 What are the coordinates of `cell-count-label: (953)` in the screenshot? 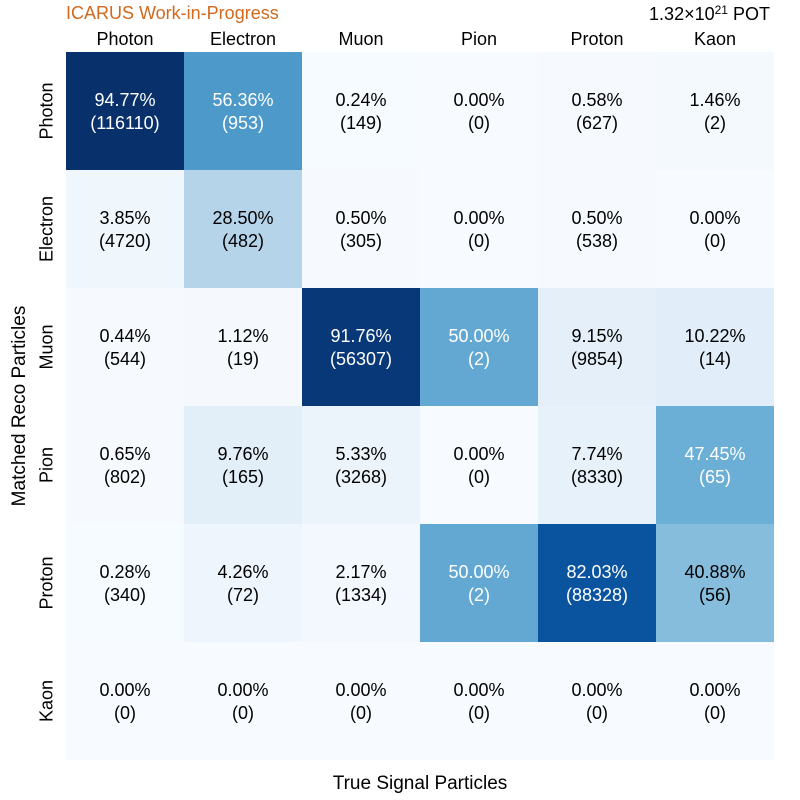 It's located at (243, 123).